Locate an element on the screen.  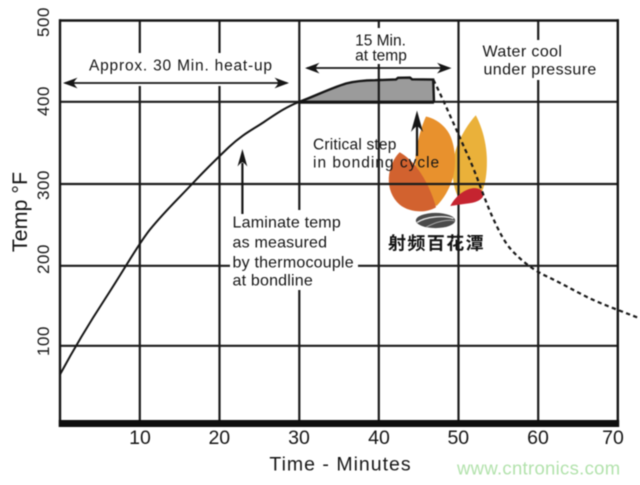
svg-text: 15 Min. is located at coordinates (380, 41).